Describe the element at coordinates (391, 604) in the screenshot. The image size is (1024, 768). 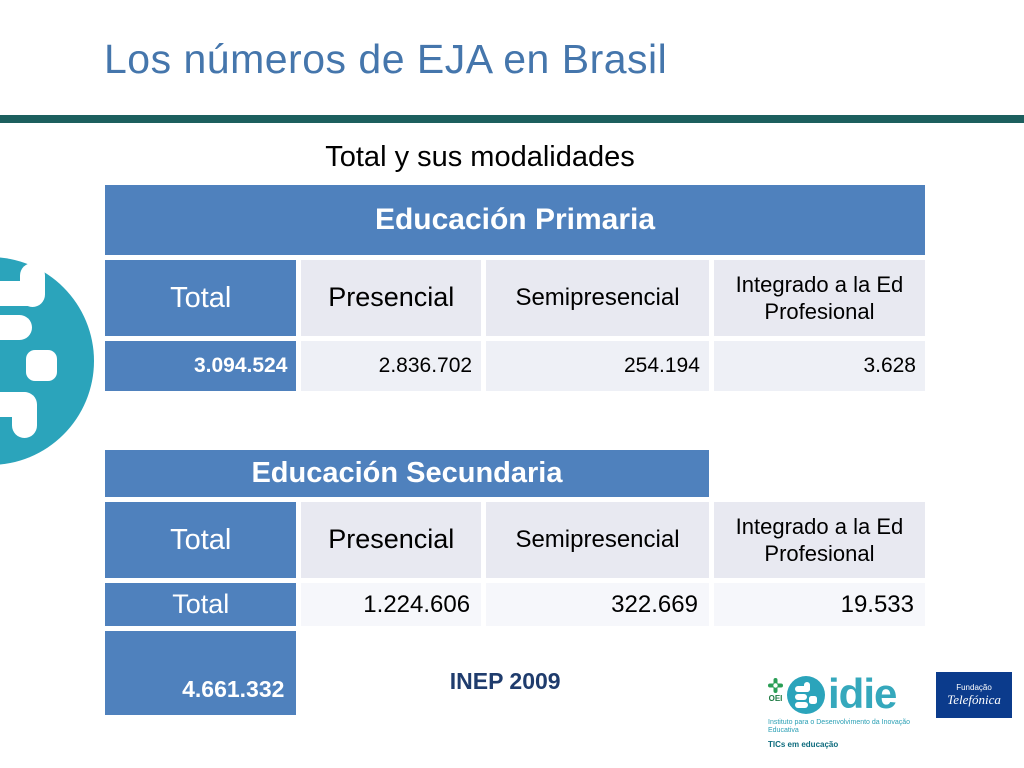
I see `secundaria-presencial-value: 1.224.606` at that location.